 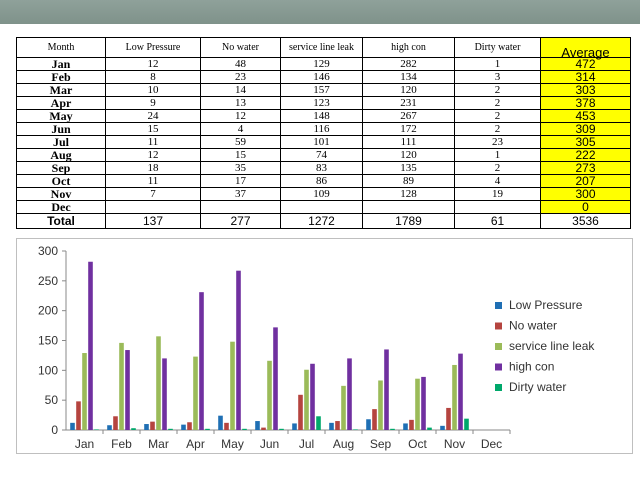 I want to click on table-cell: 8, so click(x=153, y=77).